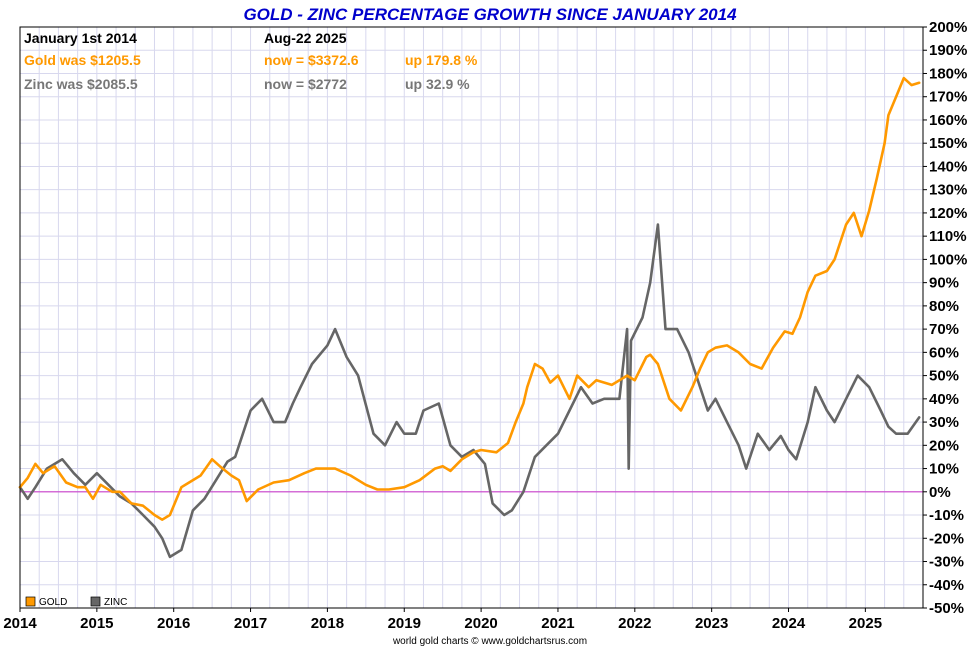  I want to click on x-tick-label: 2024, so click(789, 623).